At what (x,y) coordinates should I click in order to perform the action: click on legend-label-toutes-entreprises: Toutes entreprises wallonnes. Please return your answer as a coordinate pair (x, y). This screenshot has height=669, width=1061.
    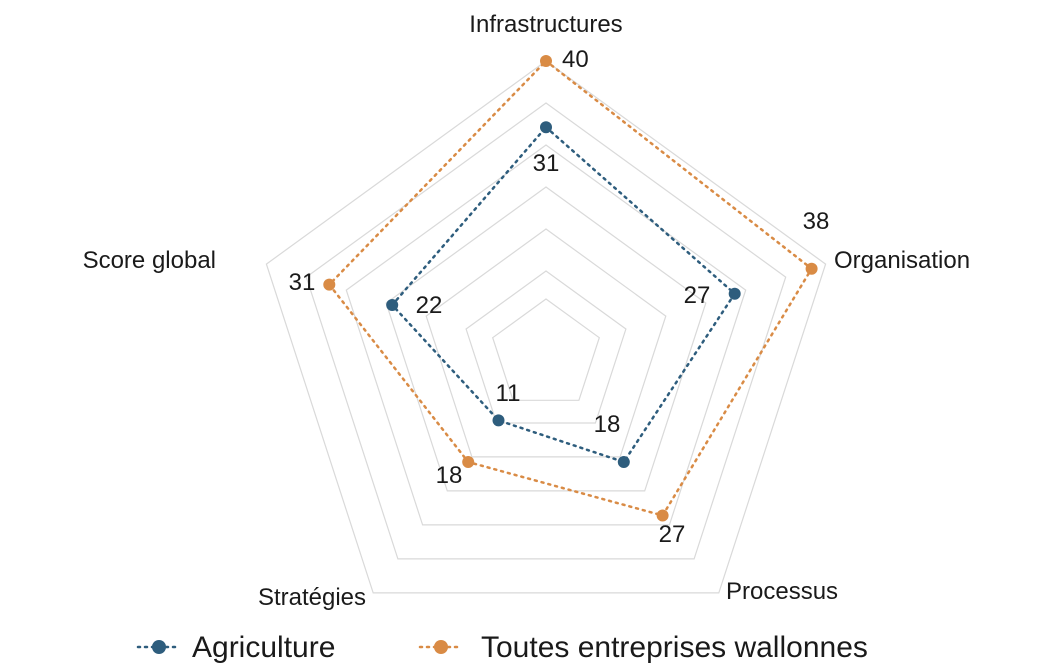
    Looking at the image, I should click on (674, 647).